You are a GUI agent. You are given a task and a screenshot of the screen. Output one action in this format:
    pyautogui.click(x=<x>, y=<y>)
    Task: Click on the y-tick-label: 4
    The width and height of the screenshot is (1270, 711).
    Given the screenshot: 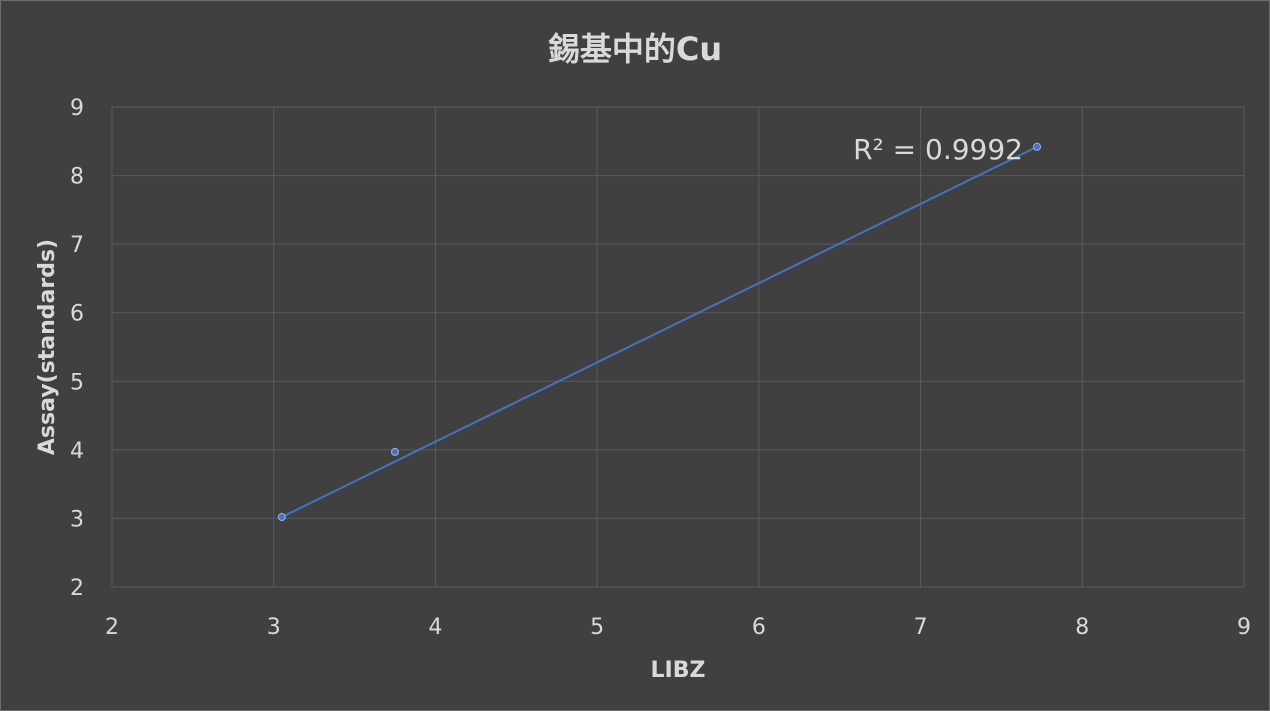 What is the action you would take?
    pyautogui.click(x=77, y=451)
    